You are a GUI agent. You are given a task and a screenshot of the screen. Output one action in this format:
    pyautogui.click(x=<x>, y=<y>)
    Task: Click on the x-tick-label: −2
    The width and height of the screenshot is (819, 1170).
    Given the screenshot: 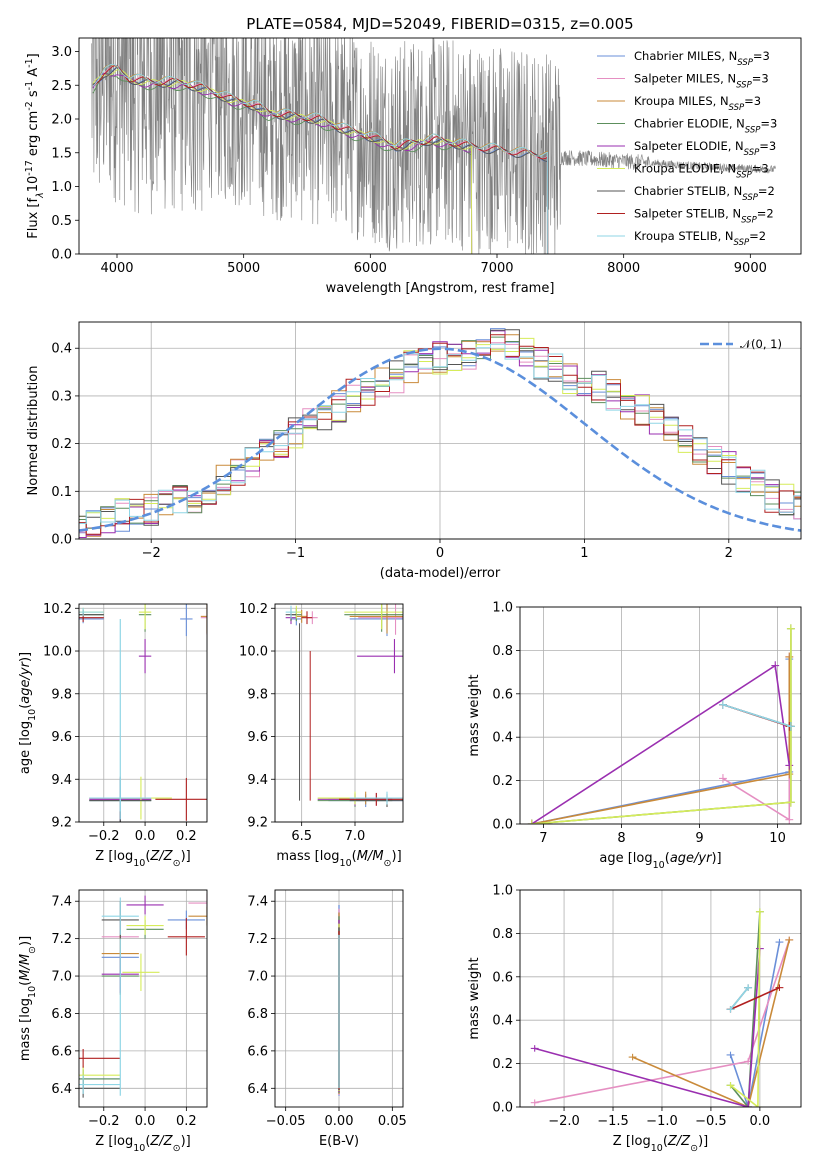 What is the action you would take?
    pyautogui.click(x=151, y=553)
    